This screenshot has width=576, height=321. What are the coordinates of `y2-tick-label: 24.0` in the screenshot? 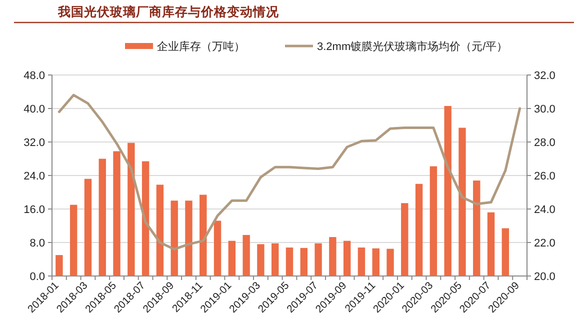 It's located at (545, 210).